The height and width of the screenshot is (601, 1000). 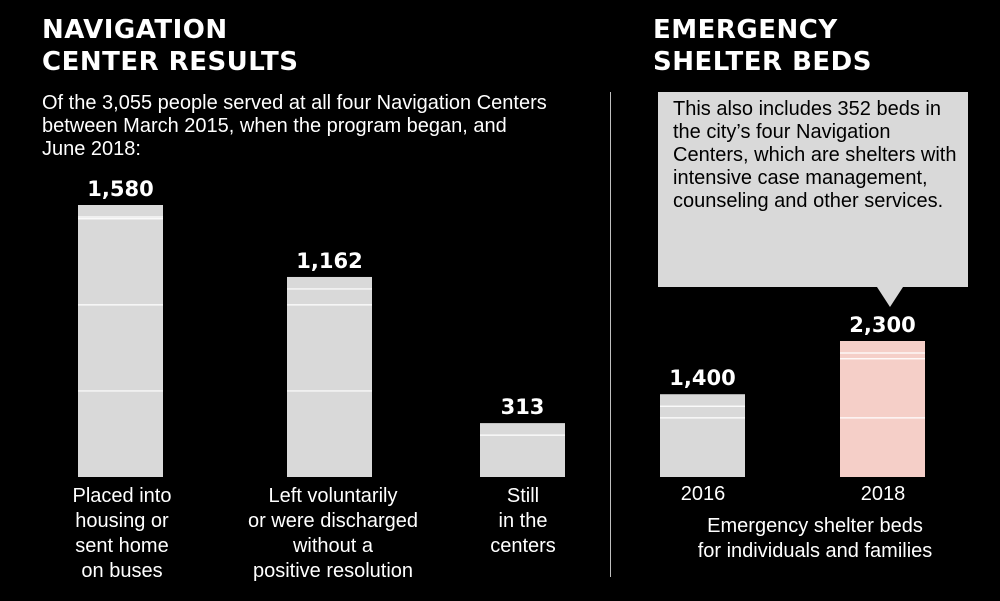 I want to click on right-panel-title: EMERGENCY SHELTER BEDS, so click(x=762, y=46).